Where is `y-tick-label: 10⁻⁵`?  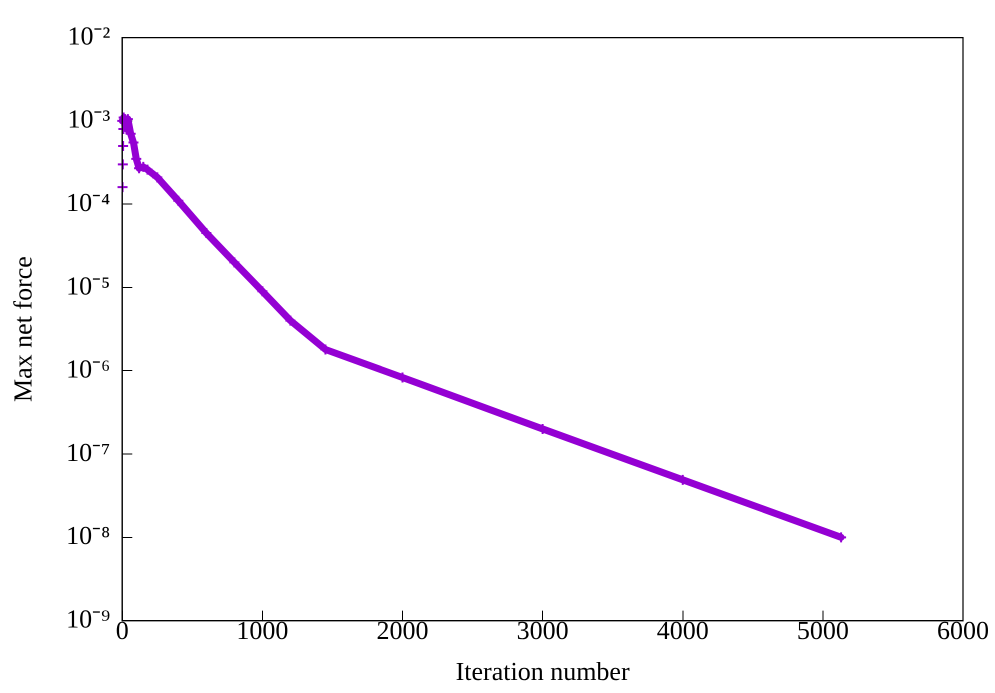 y-tick-label: 10⁻⁵ is located at coordinates (88, 285).